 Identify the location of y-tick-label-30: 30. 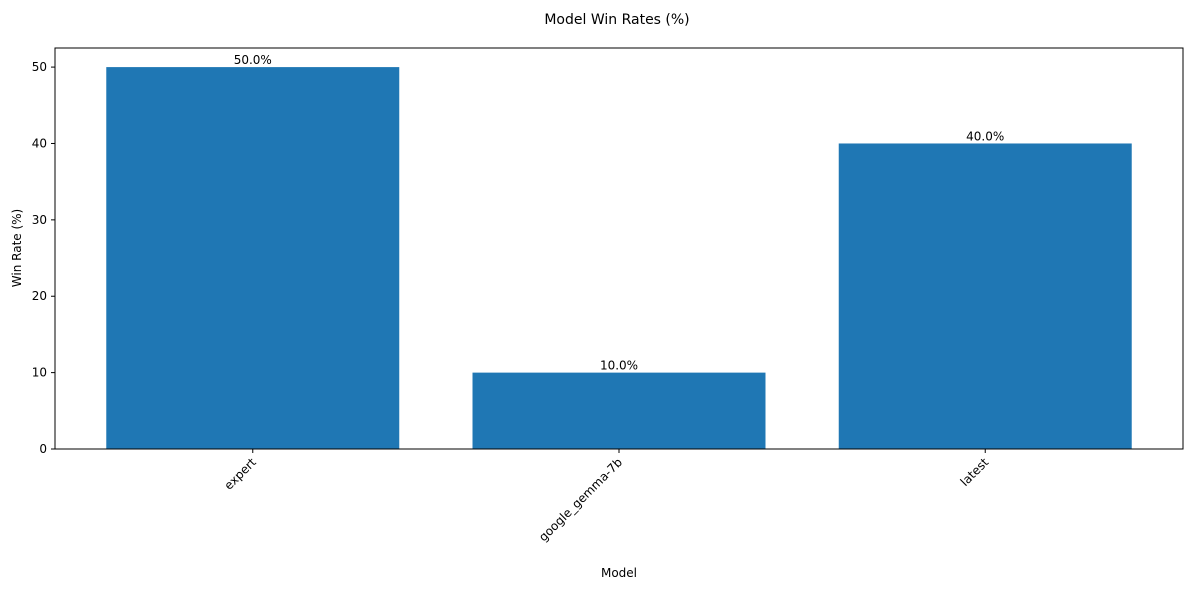
(39, 220).